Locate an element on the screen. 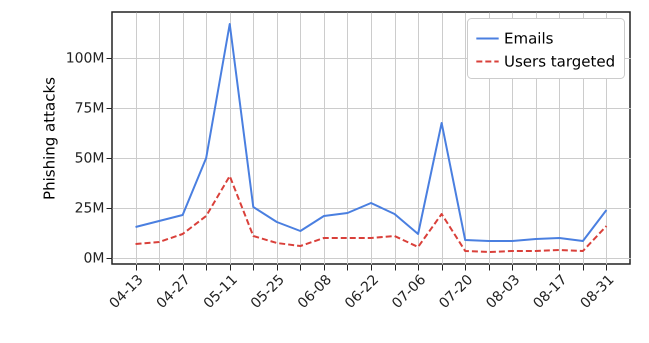 The height and width of the screenshot is (343, 649). y-tick-label: 100M is located at coordinates (85, 58).